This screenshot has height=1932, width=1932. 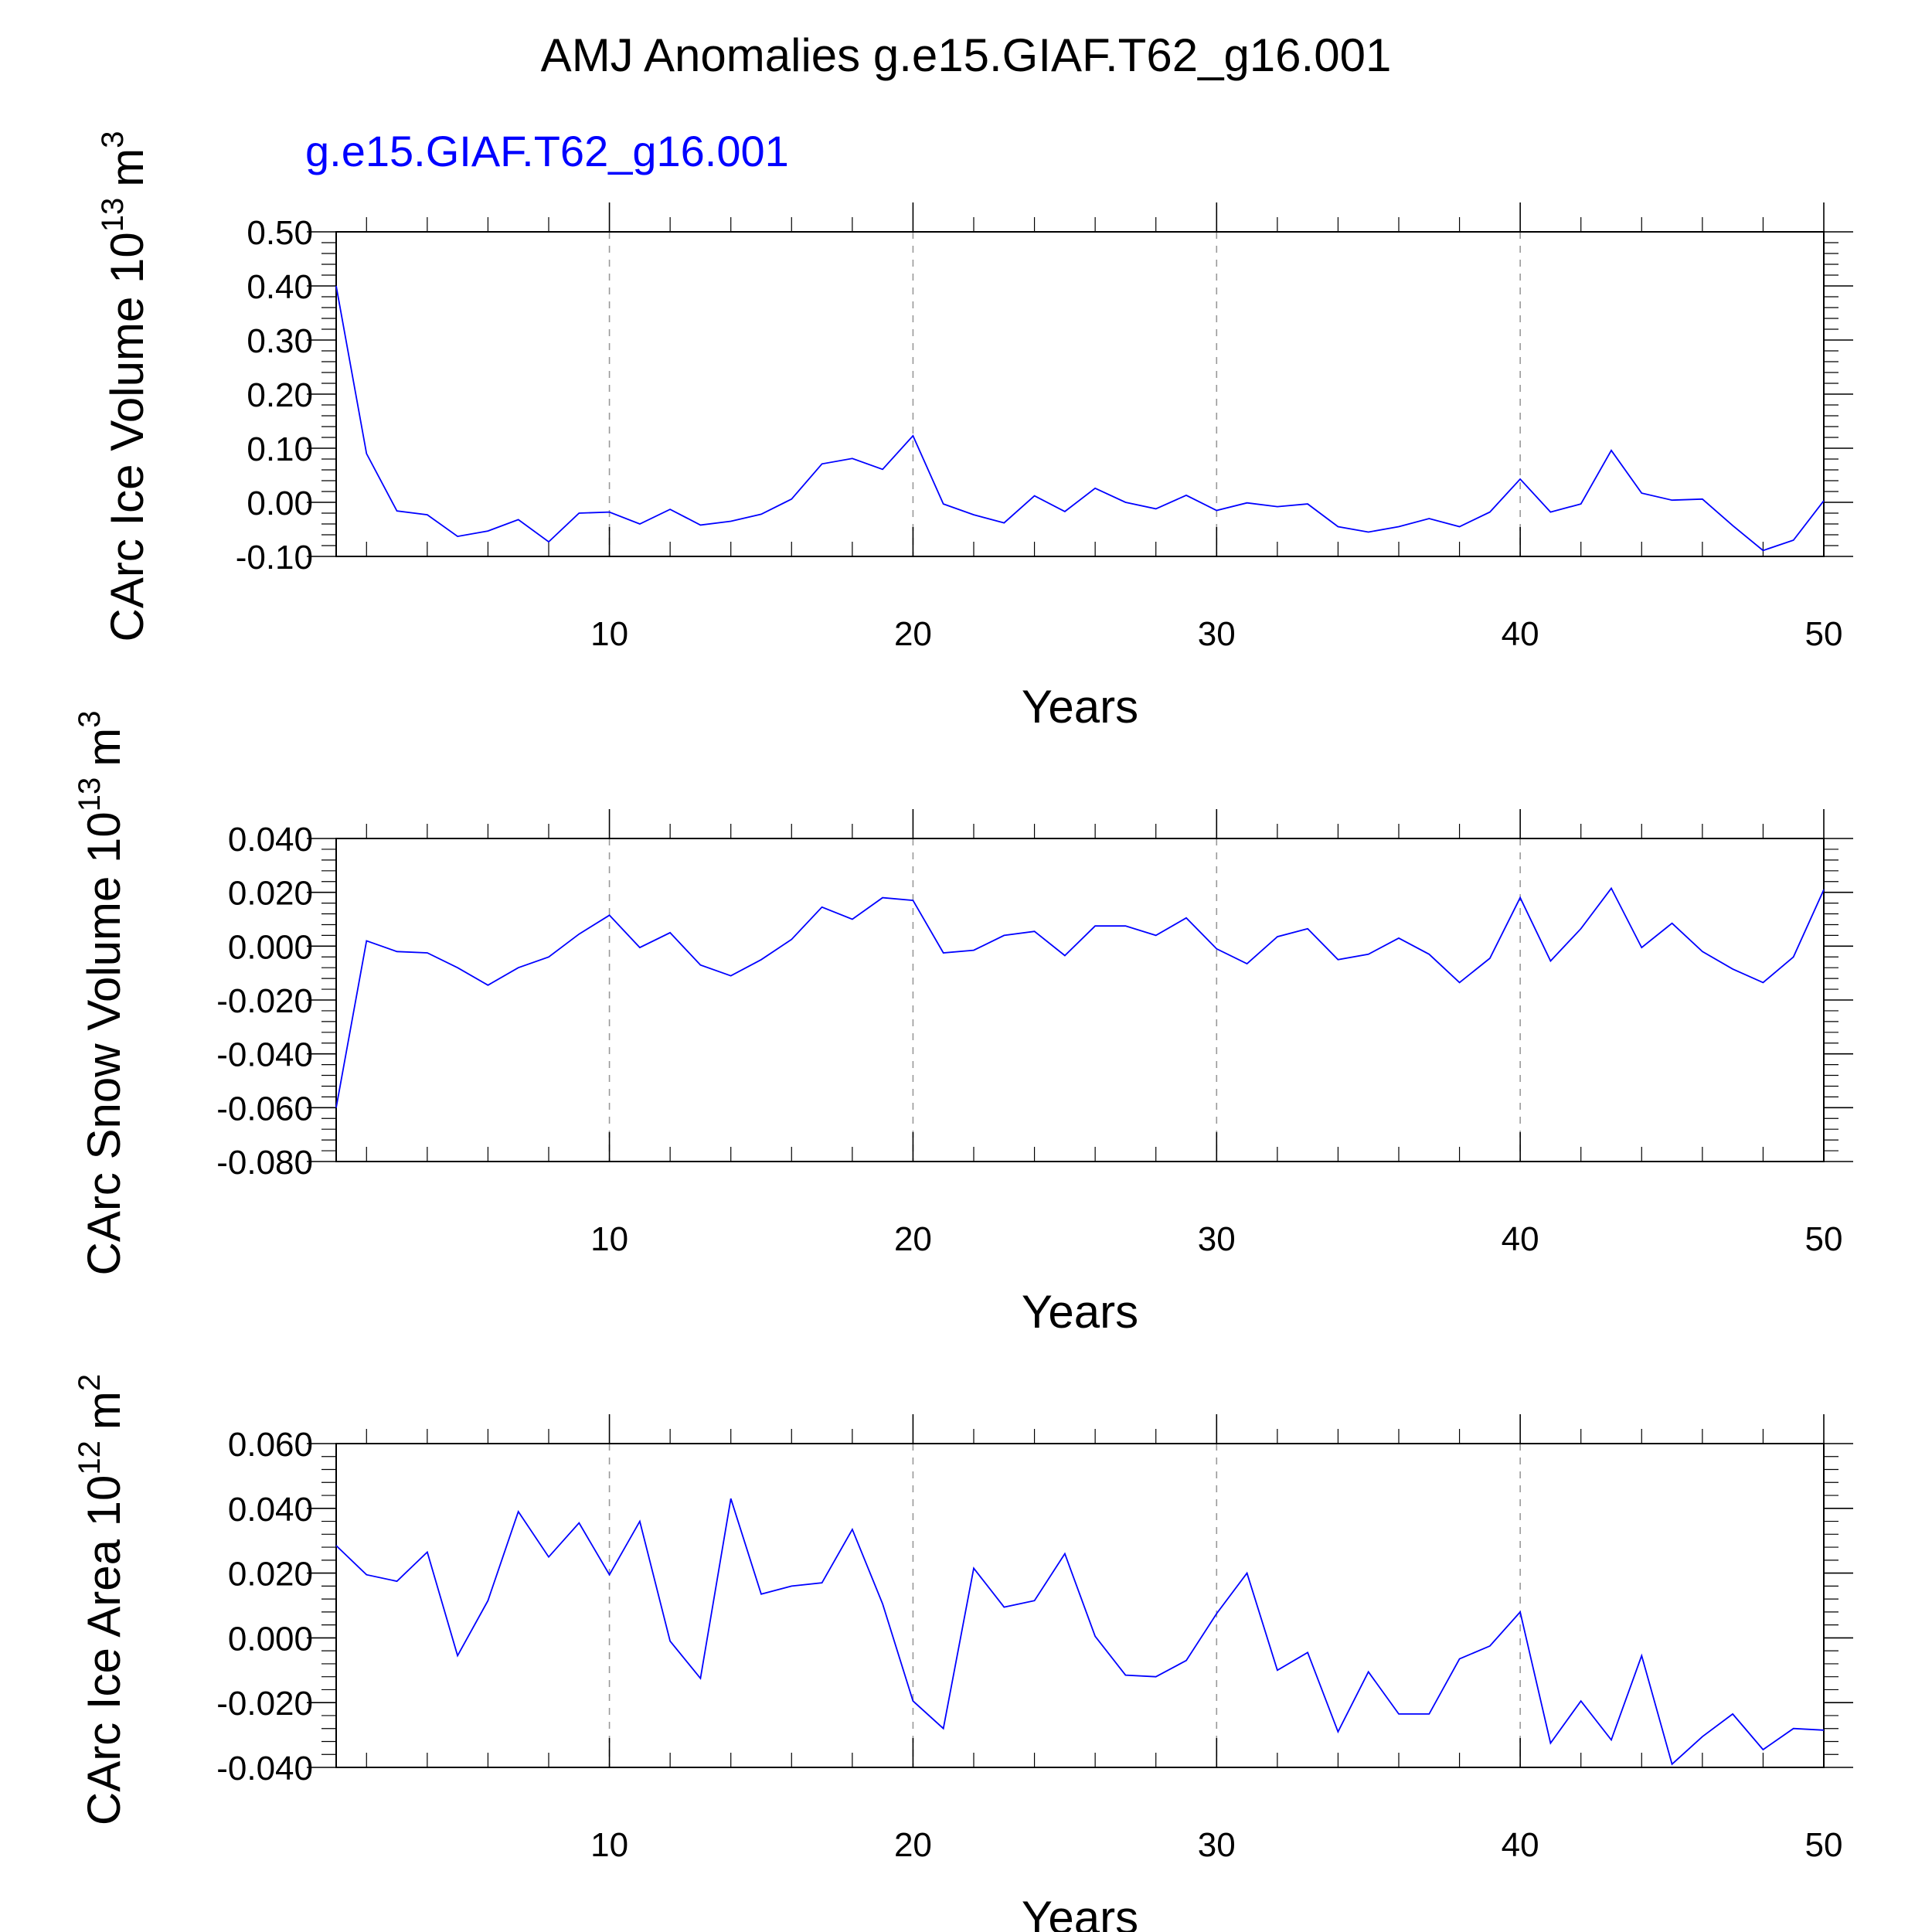 I want to click on ice-area-ylabel-unit-exp: 2, so click(x=90, y=1383).